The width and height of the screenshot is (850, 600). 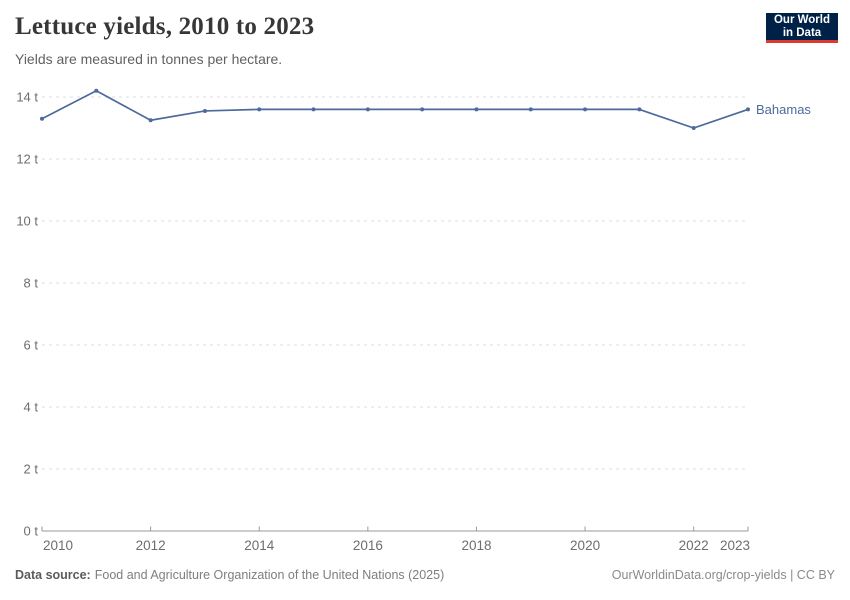 I want to click on y-tick-label: 10 t, so click(x=27, y=221).